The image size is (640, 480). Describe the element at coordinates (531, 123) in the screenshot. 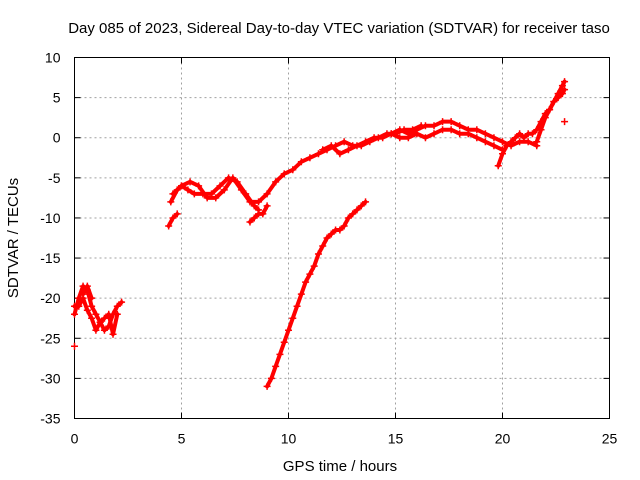

I see `series-line` at that location.